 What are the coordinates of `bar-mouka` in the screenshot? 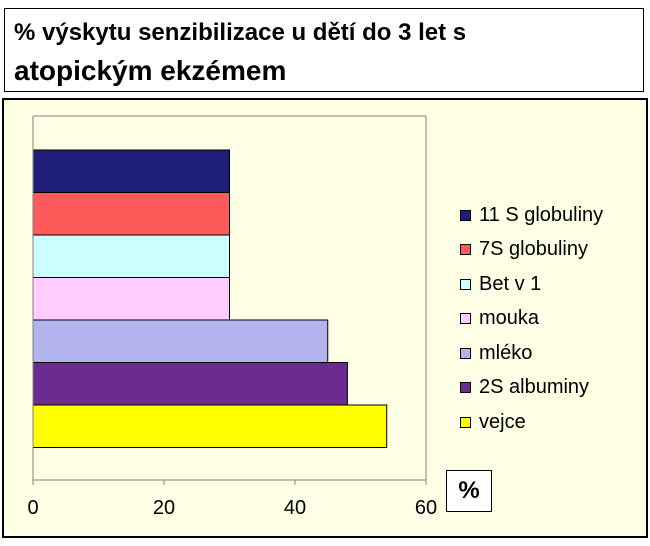 It's located at (131, 299).